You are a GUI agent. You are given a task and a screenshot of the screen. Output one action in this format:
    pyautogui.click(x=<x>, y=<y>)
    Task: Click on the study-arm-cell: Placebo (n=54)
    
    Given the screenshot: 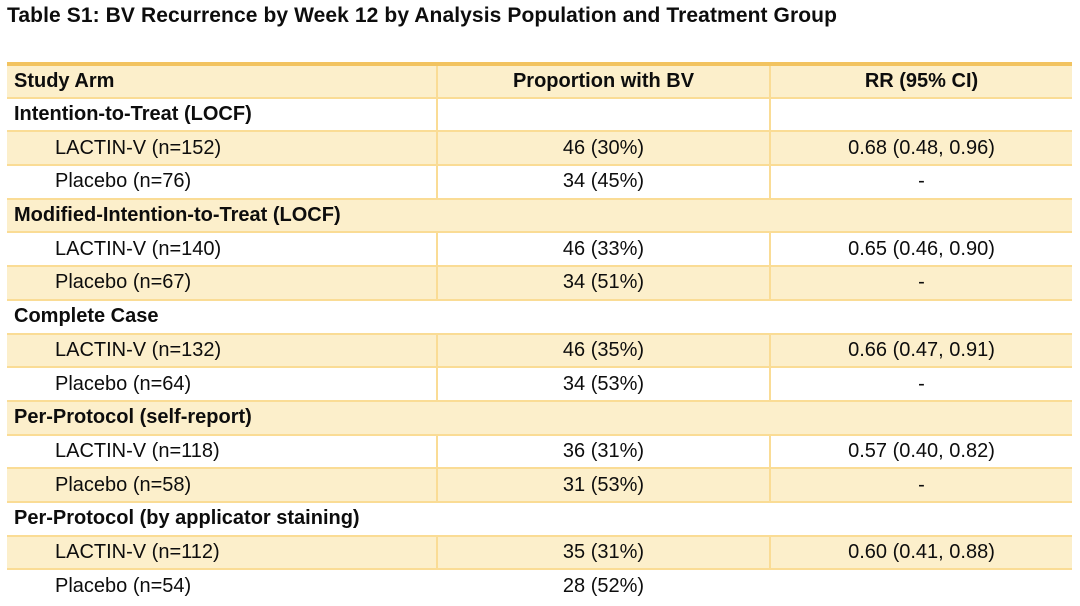 What is the action you would take?
    pyautogui.click(x=123, y=586)
    